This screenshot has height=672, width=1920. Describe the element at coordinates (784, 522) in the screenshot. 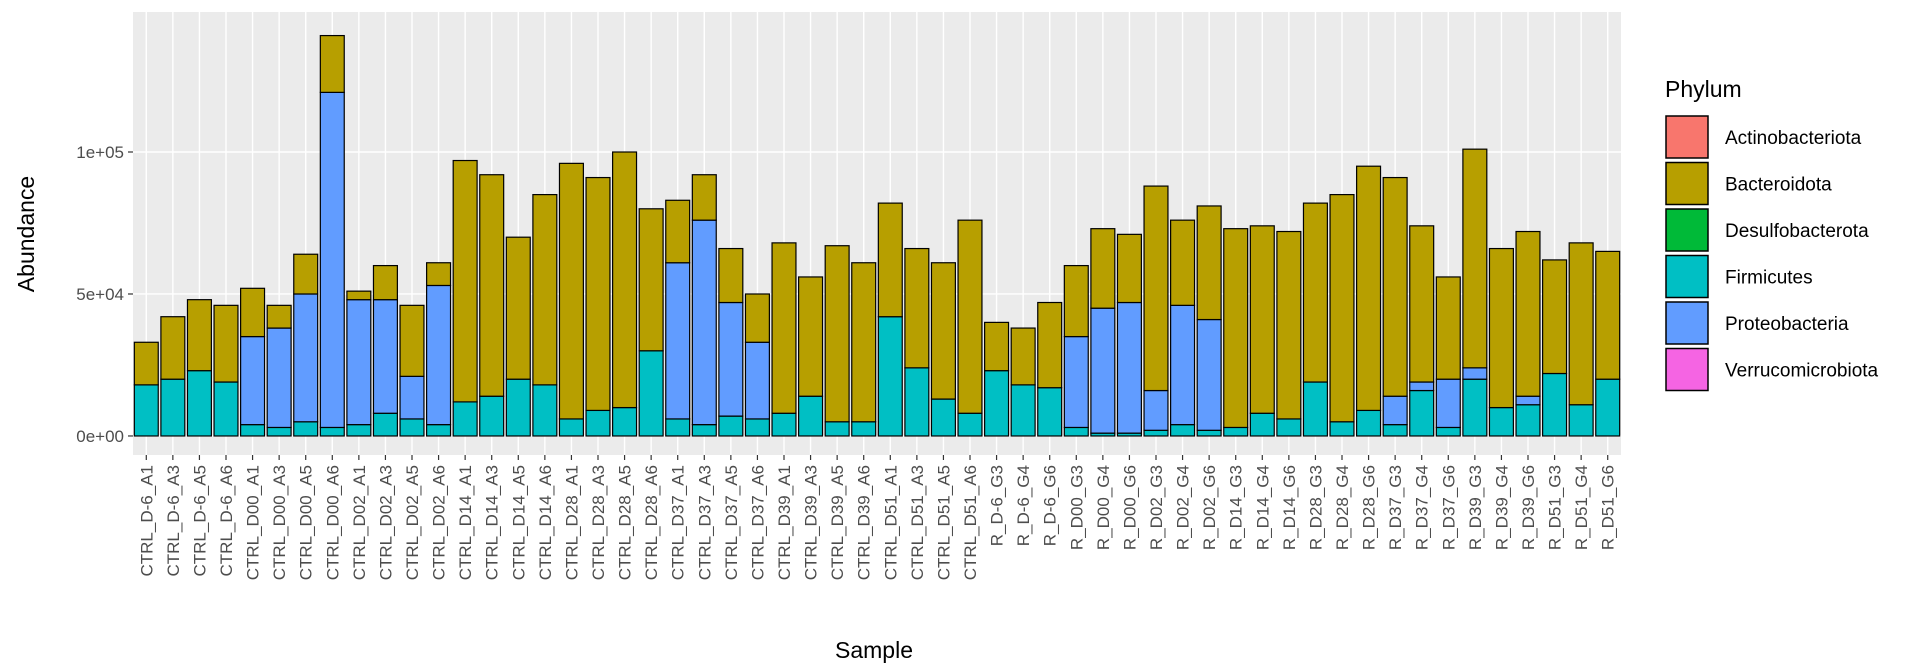

I see `x-tick-label: CTRL_D39_A1` at that location.